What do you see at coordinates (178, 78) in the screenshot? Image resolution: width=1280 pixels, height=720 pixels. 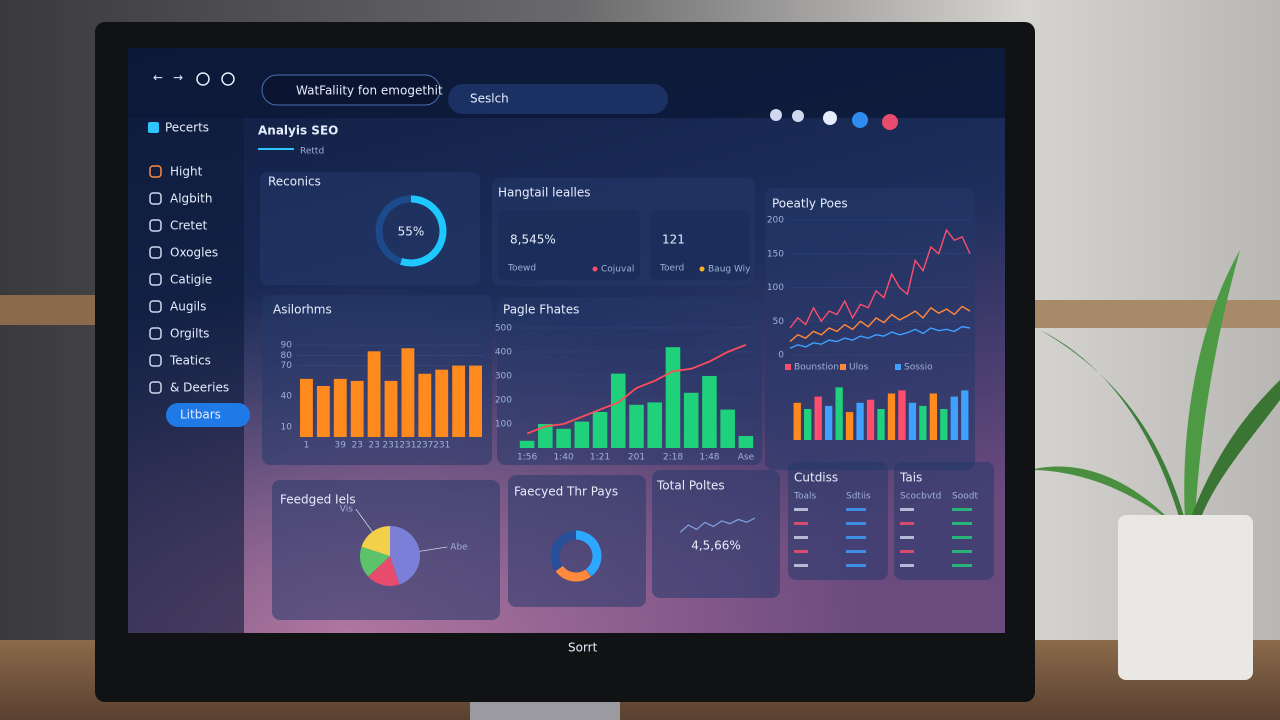 I see `forward-button: →` at bounding box center [178, 78].